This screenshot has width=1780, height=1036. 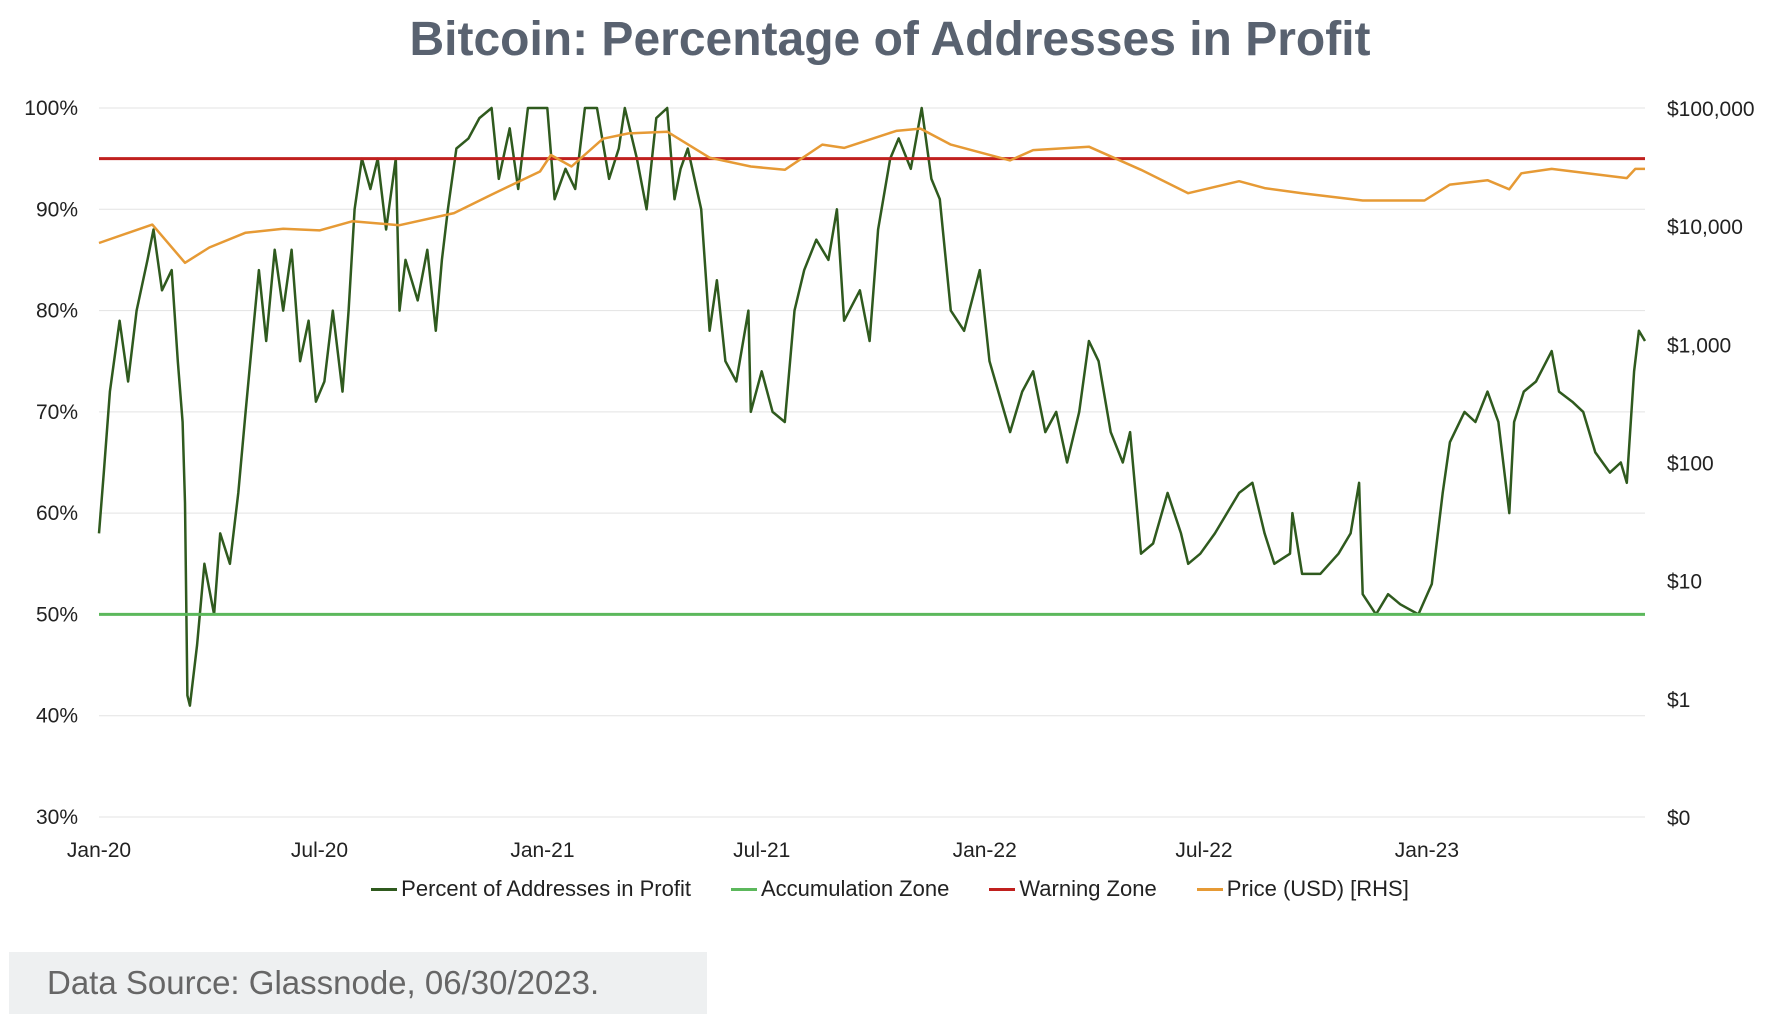 What do you see at coordinates (1678, 818) in the screenshot?
I see `right-axis-tick: $0` at bounding box center [1678, 818].